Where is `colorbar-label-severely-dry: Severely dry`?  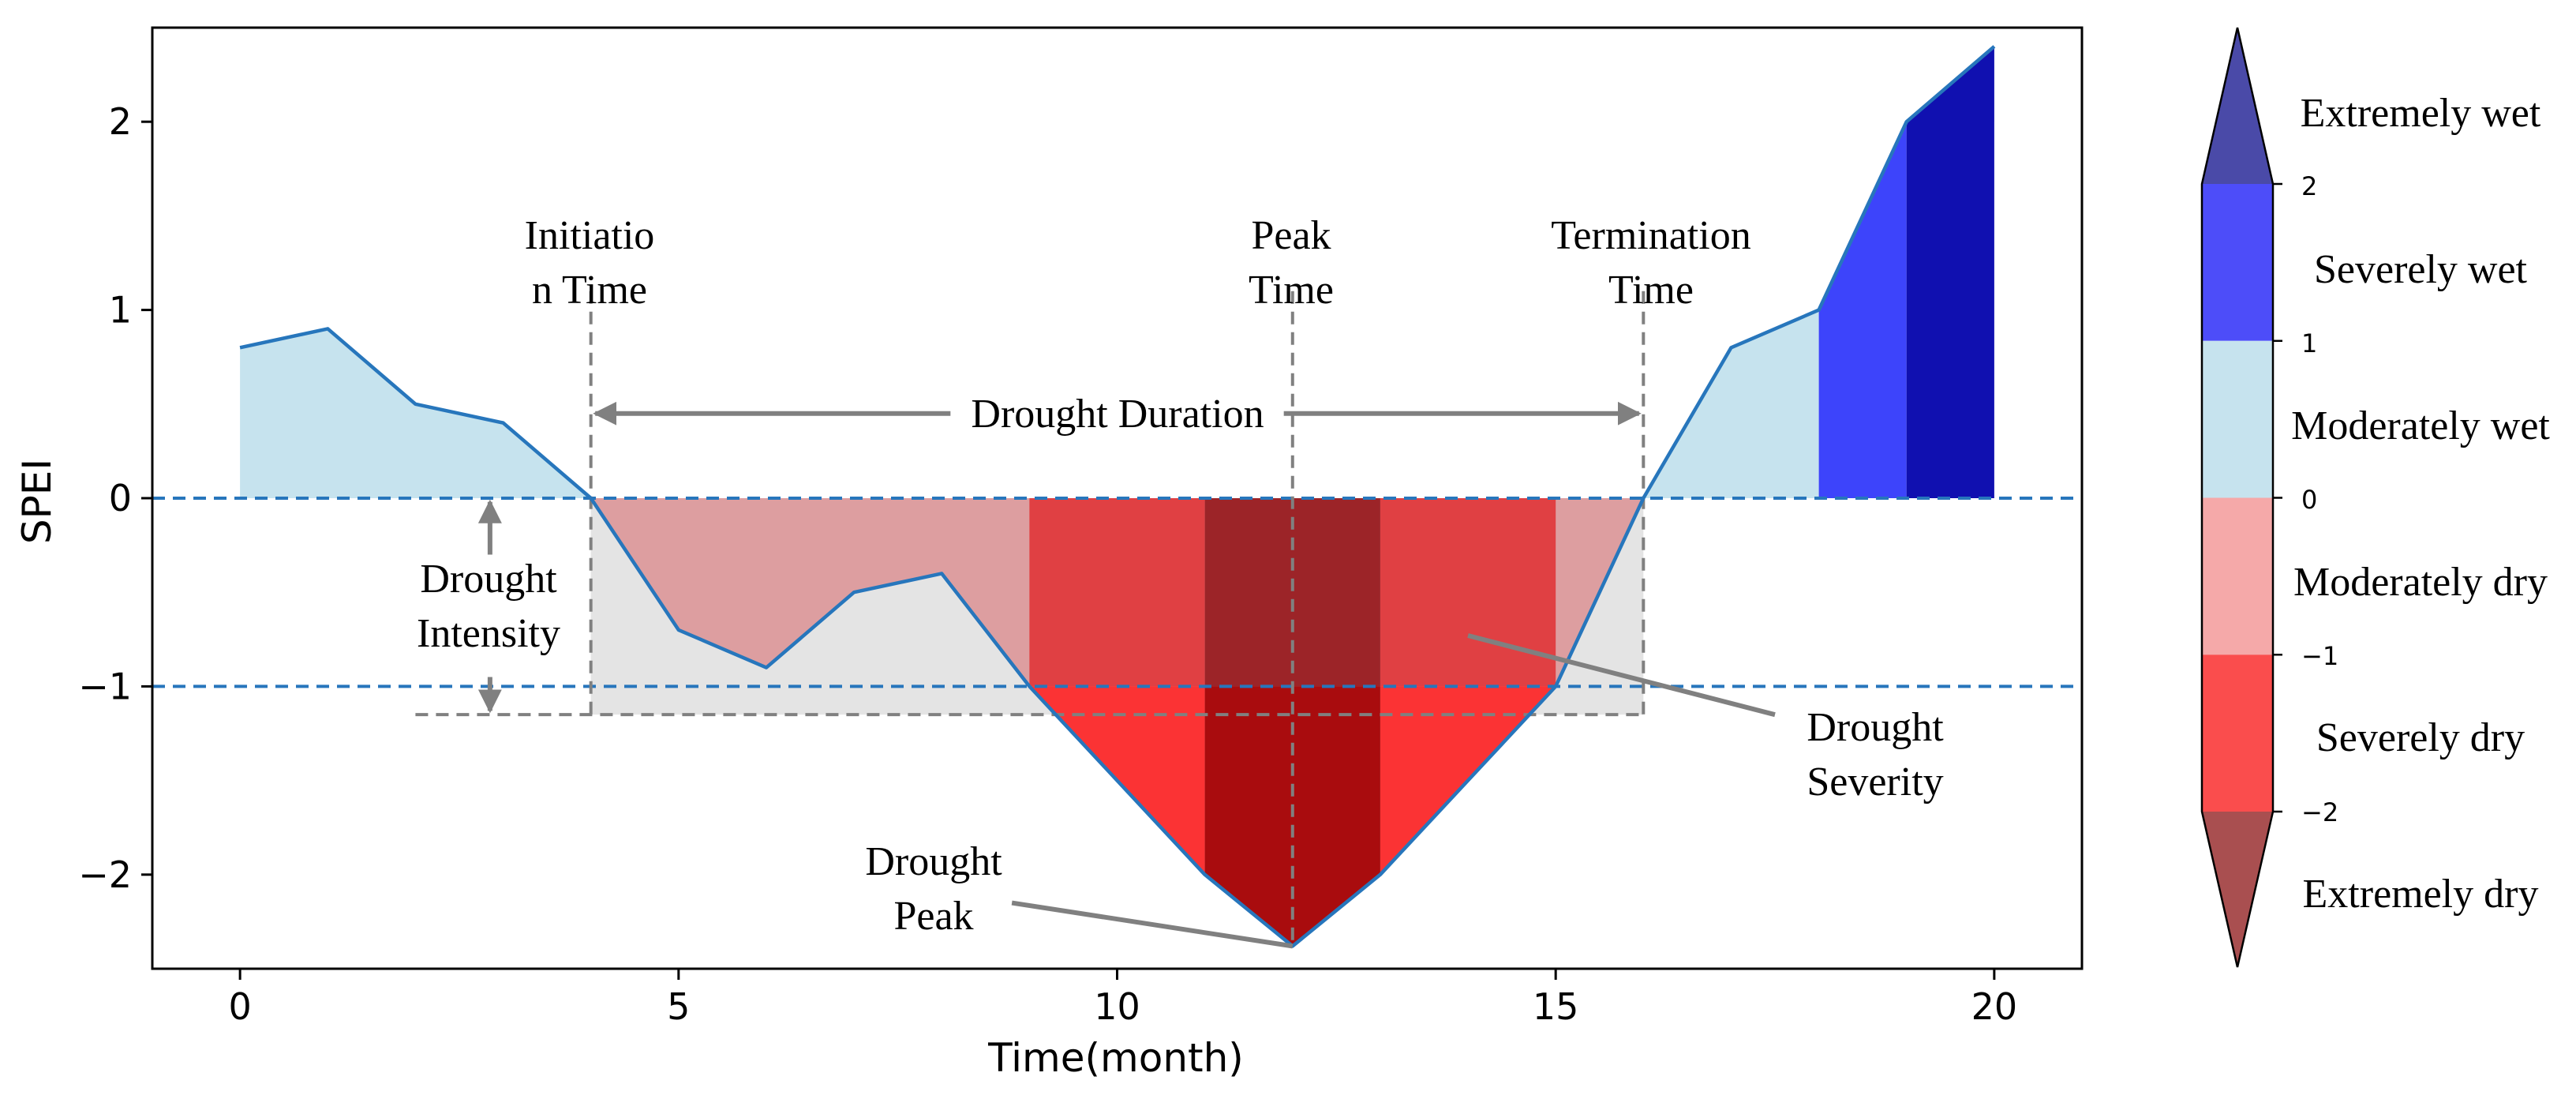
colorbar-label-severely-dry: Severely dry is located at coordinates (2420, 737).